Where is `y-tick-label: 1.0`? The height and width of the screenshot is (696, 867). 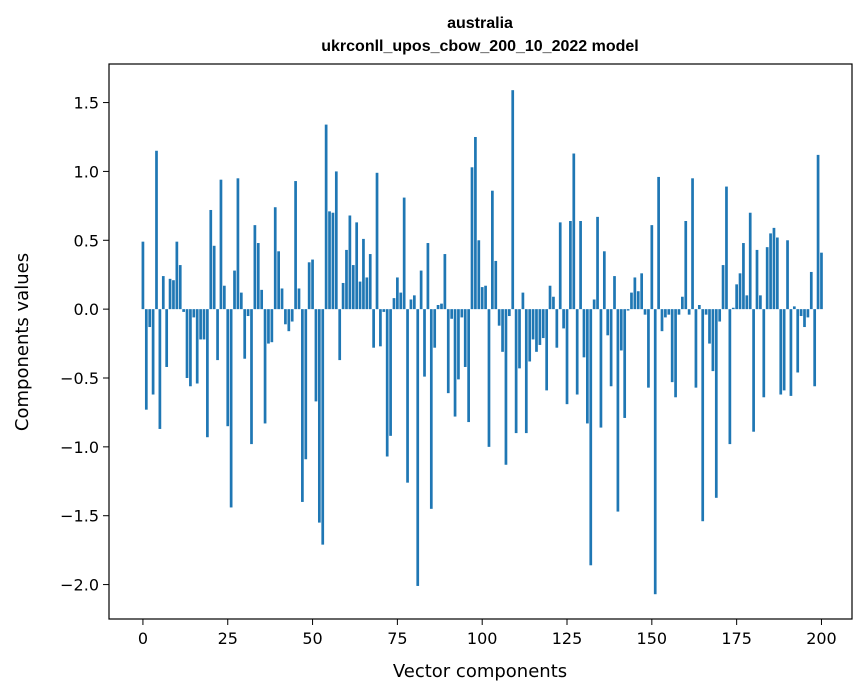 y-tick-label: 1.0 is located at coordinates (86, 171).